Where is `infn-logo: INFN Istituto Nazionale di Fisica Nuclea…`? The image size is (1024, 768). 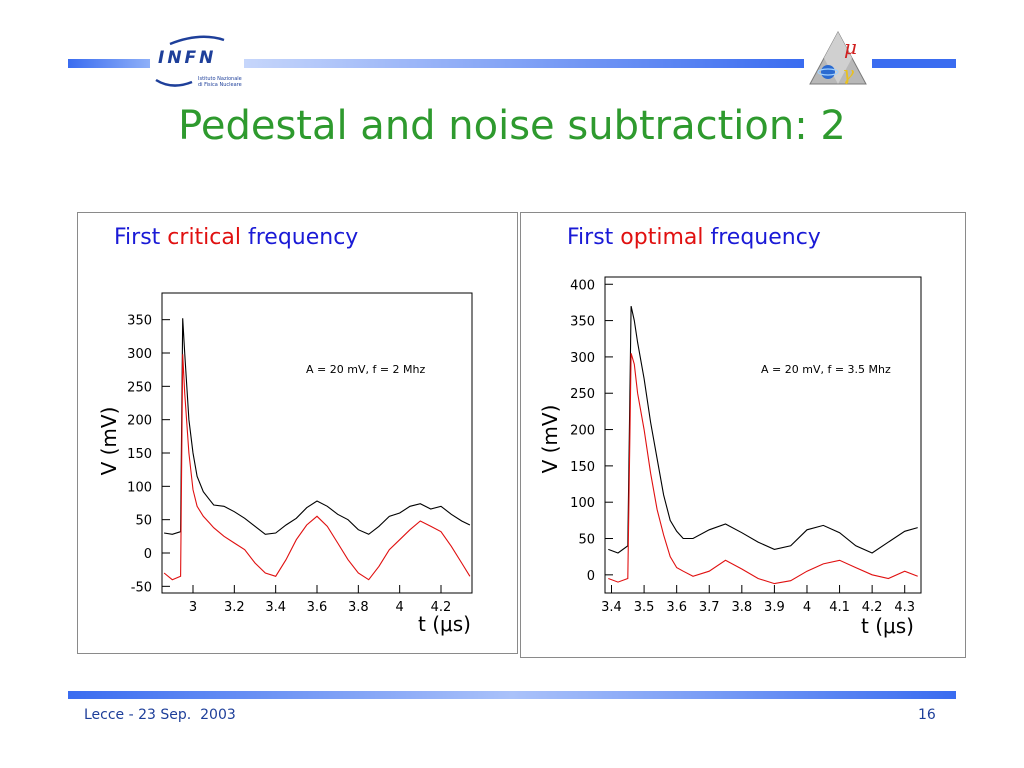
infn-logo: INFN Istituto Nazionale di Fisica Nuclea… is located at coordinates (200, 62).